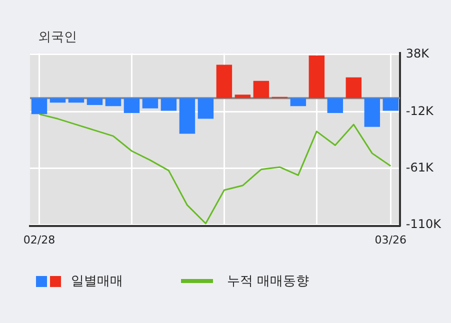  What do you see at coordinates (420, 111) in the screenshot?
I see `y-tick-label: -12K` at bounding box center [420, 111].